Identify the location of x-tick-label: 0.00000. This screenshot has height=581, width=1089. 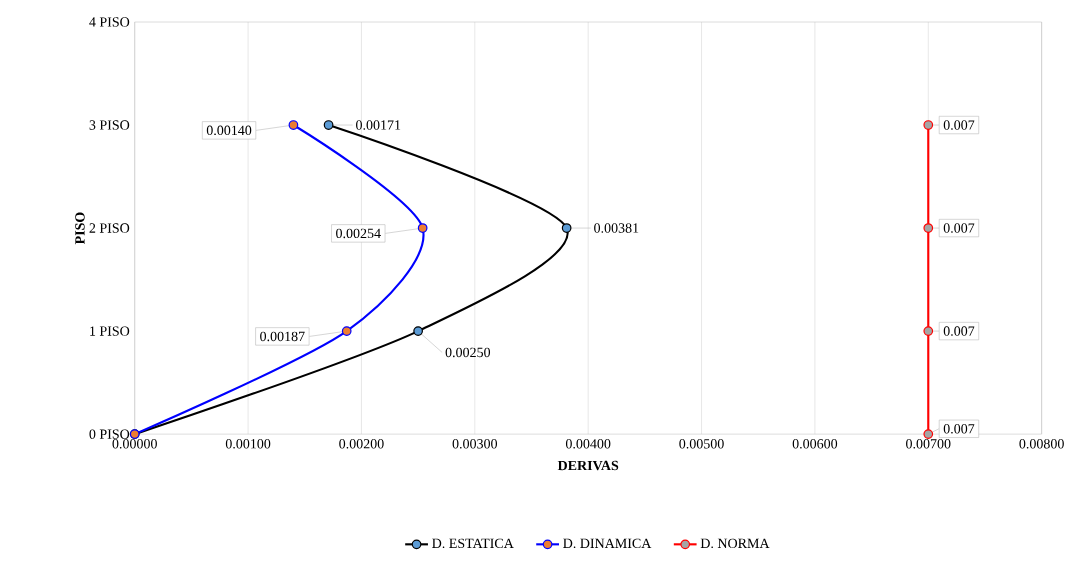
(134, 444).